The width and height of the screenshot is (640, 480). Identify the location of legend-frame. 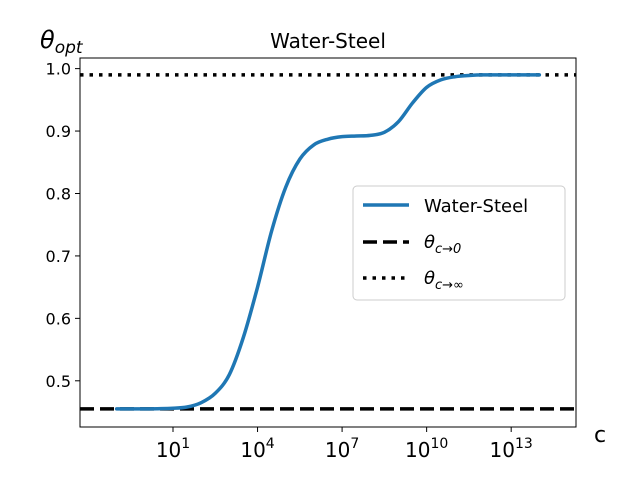
(459, 243).